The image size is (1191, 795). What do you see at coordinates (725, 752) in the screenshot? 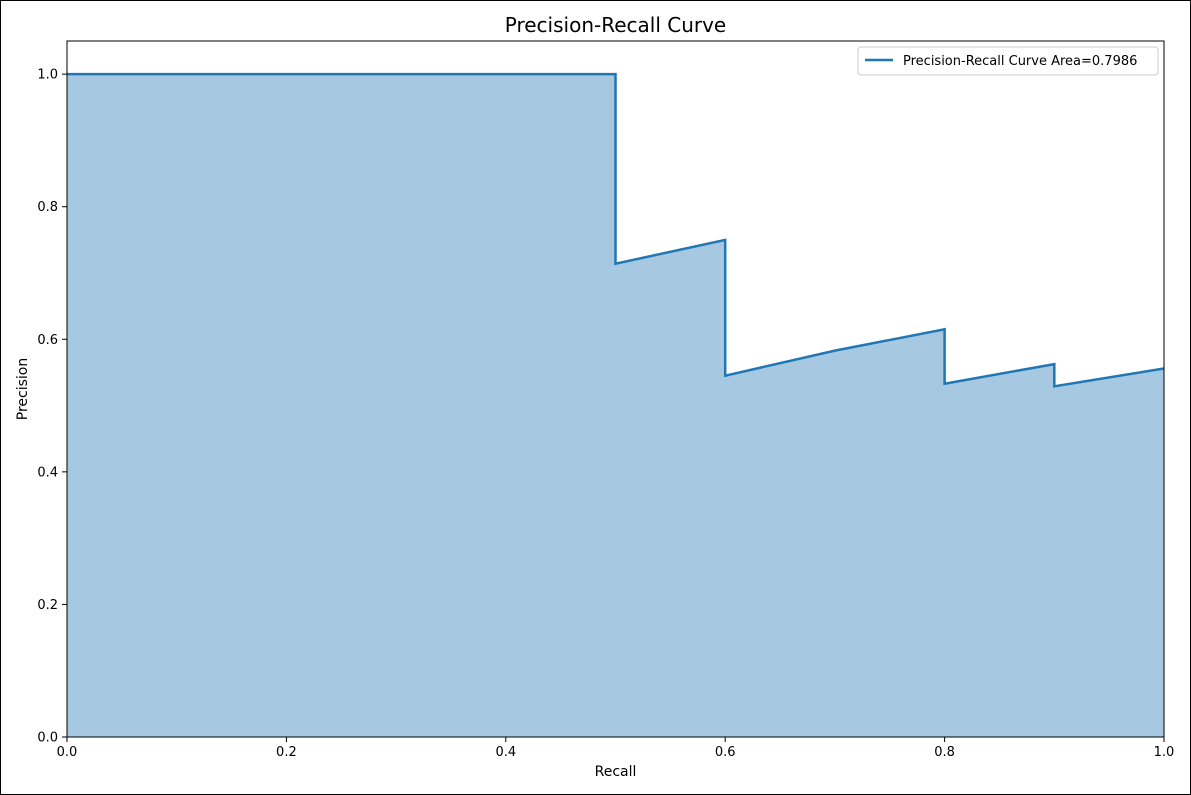
I see `x-tick-label: 0.6` at bounding box center [725, 752].